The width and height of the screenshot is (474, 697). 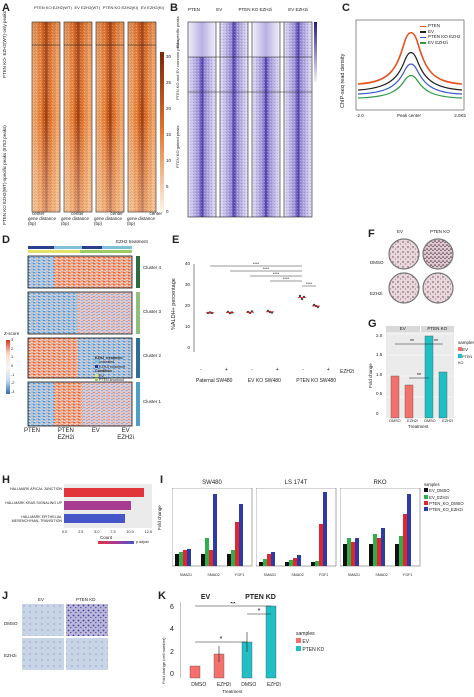 What do you see at coordinates (380, 527) in the screenshot?
I see `panel-i-plot-rko` at bounding box center [380, 527].